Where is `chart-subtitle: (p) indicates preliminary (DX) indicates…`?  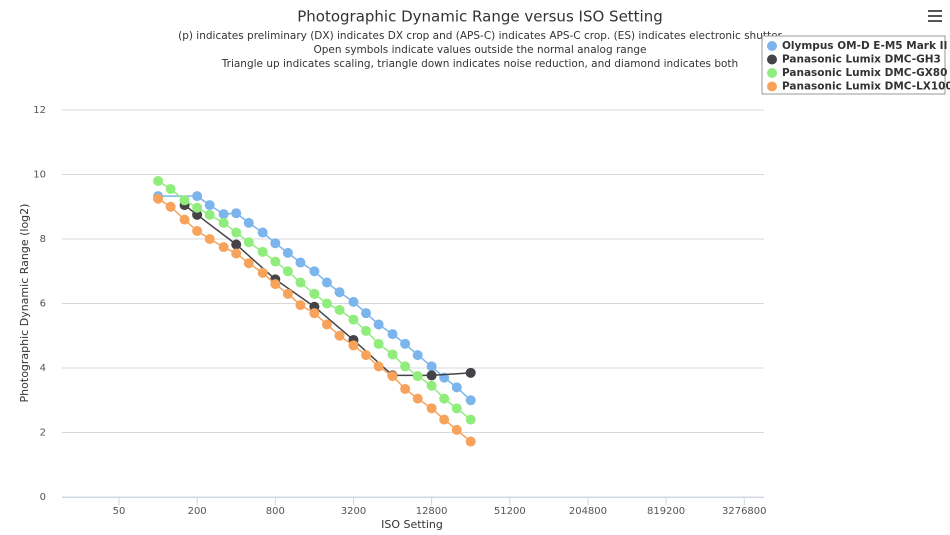
chart-subtitle: (p) indicates preliminary (DX) indicates… is located at coordinates (480, 36).